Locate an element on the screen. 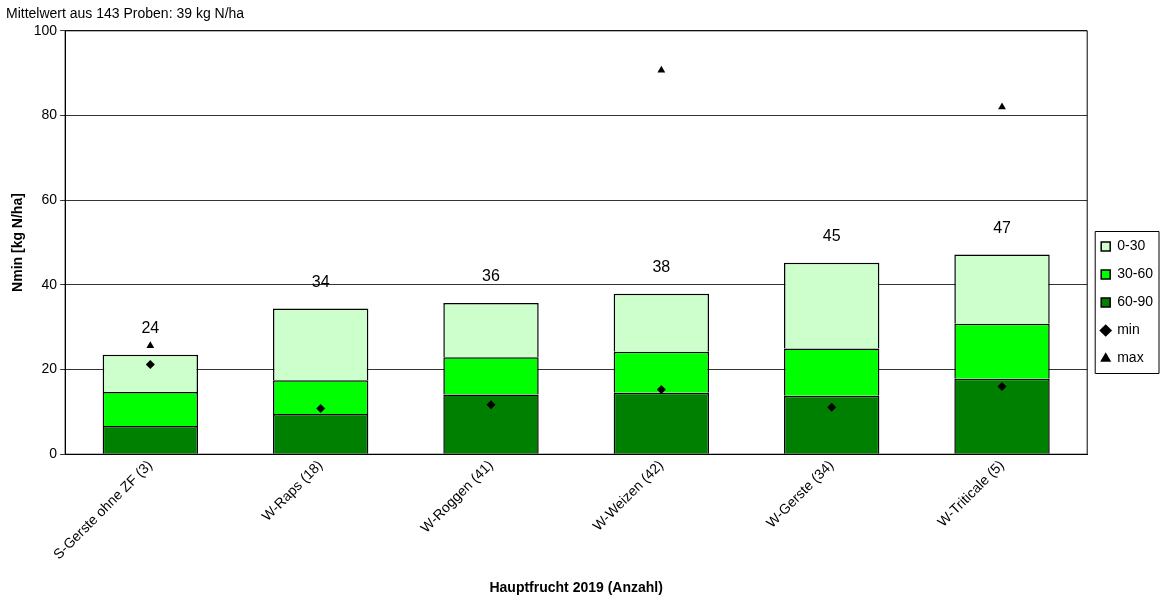  total-label: 47 is located at coordinates (1002, 227).